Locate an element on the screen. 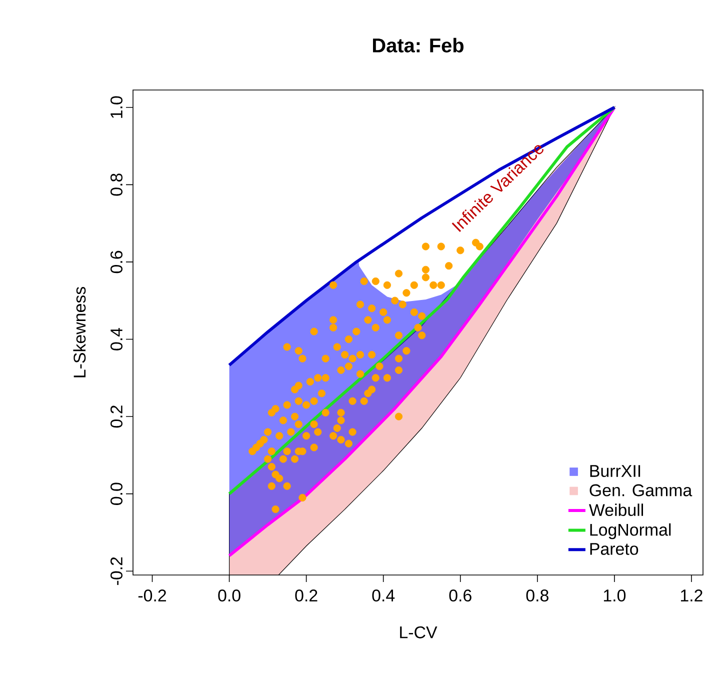 The image size is (710, 694). x-tick-label: 0.4 is located at coordinates (383, 596).